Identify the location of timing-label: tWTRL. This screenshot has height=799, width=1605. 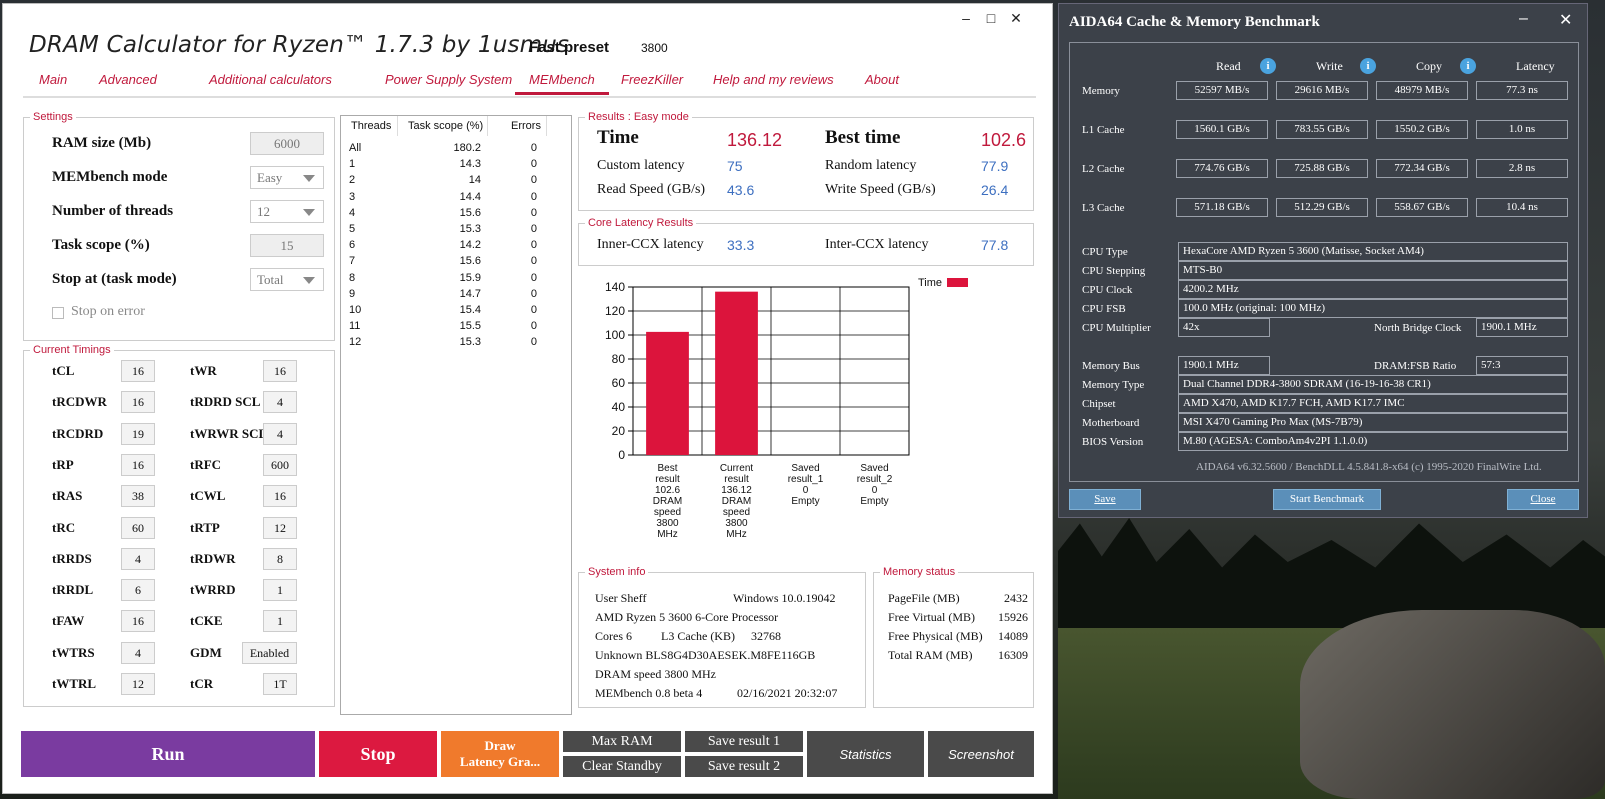
(74, 683).